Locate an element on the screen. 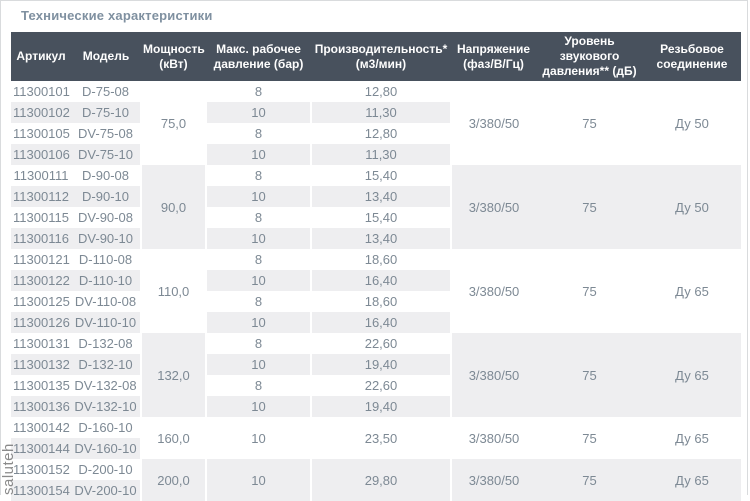 The height and width of the screenshot is (501, 750). cell-model: DV-200-10 is located at coordinates (106, 490).